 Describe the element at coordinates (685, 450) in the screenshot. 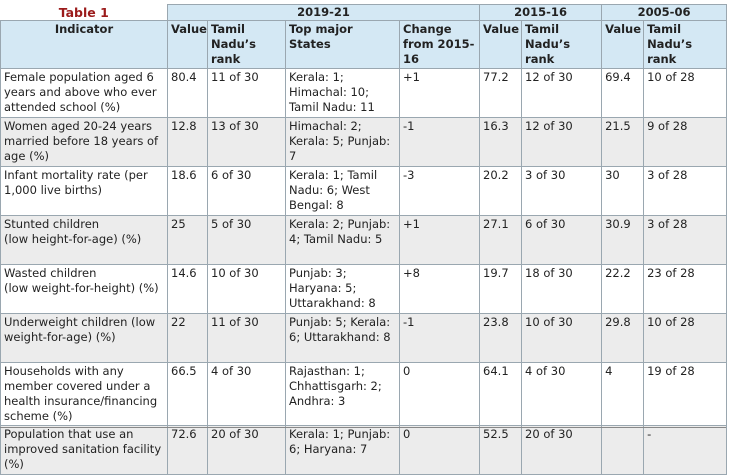

I see `table-cell: -` at that location.